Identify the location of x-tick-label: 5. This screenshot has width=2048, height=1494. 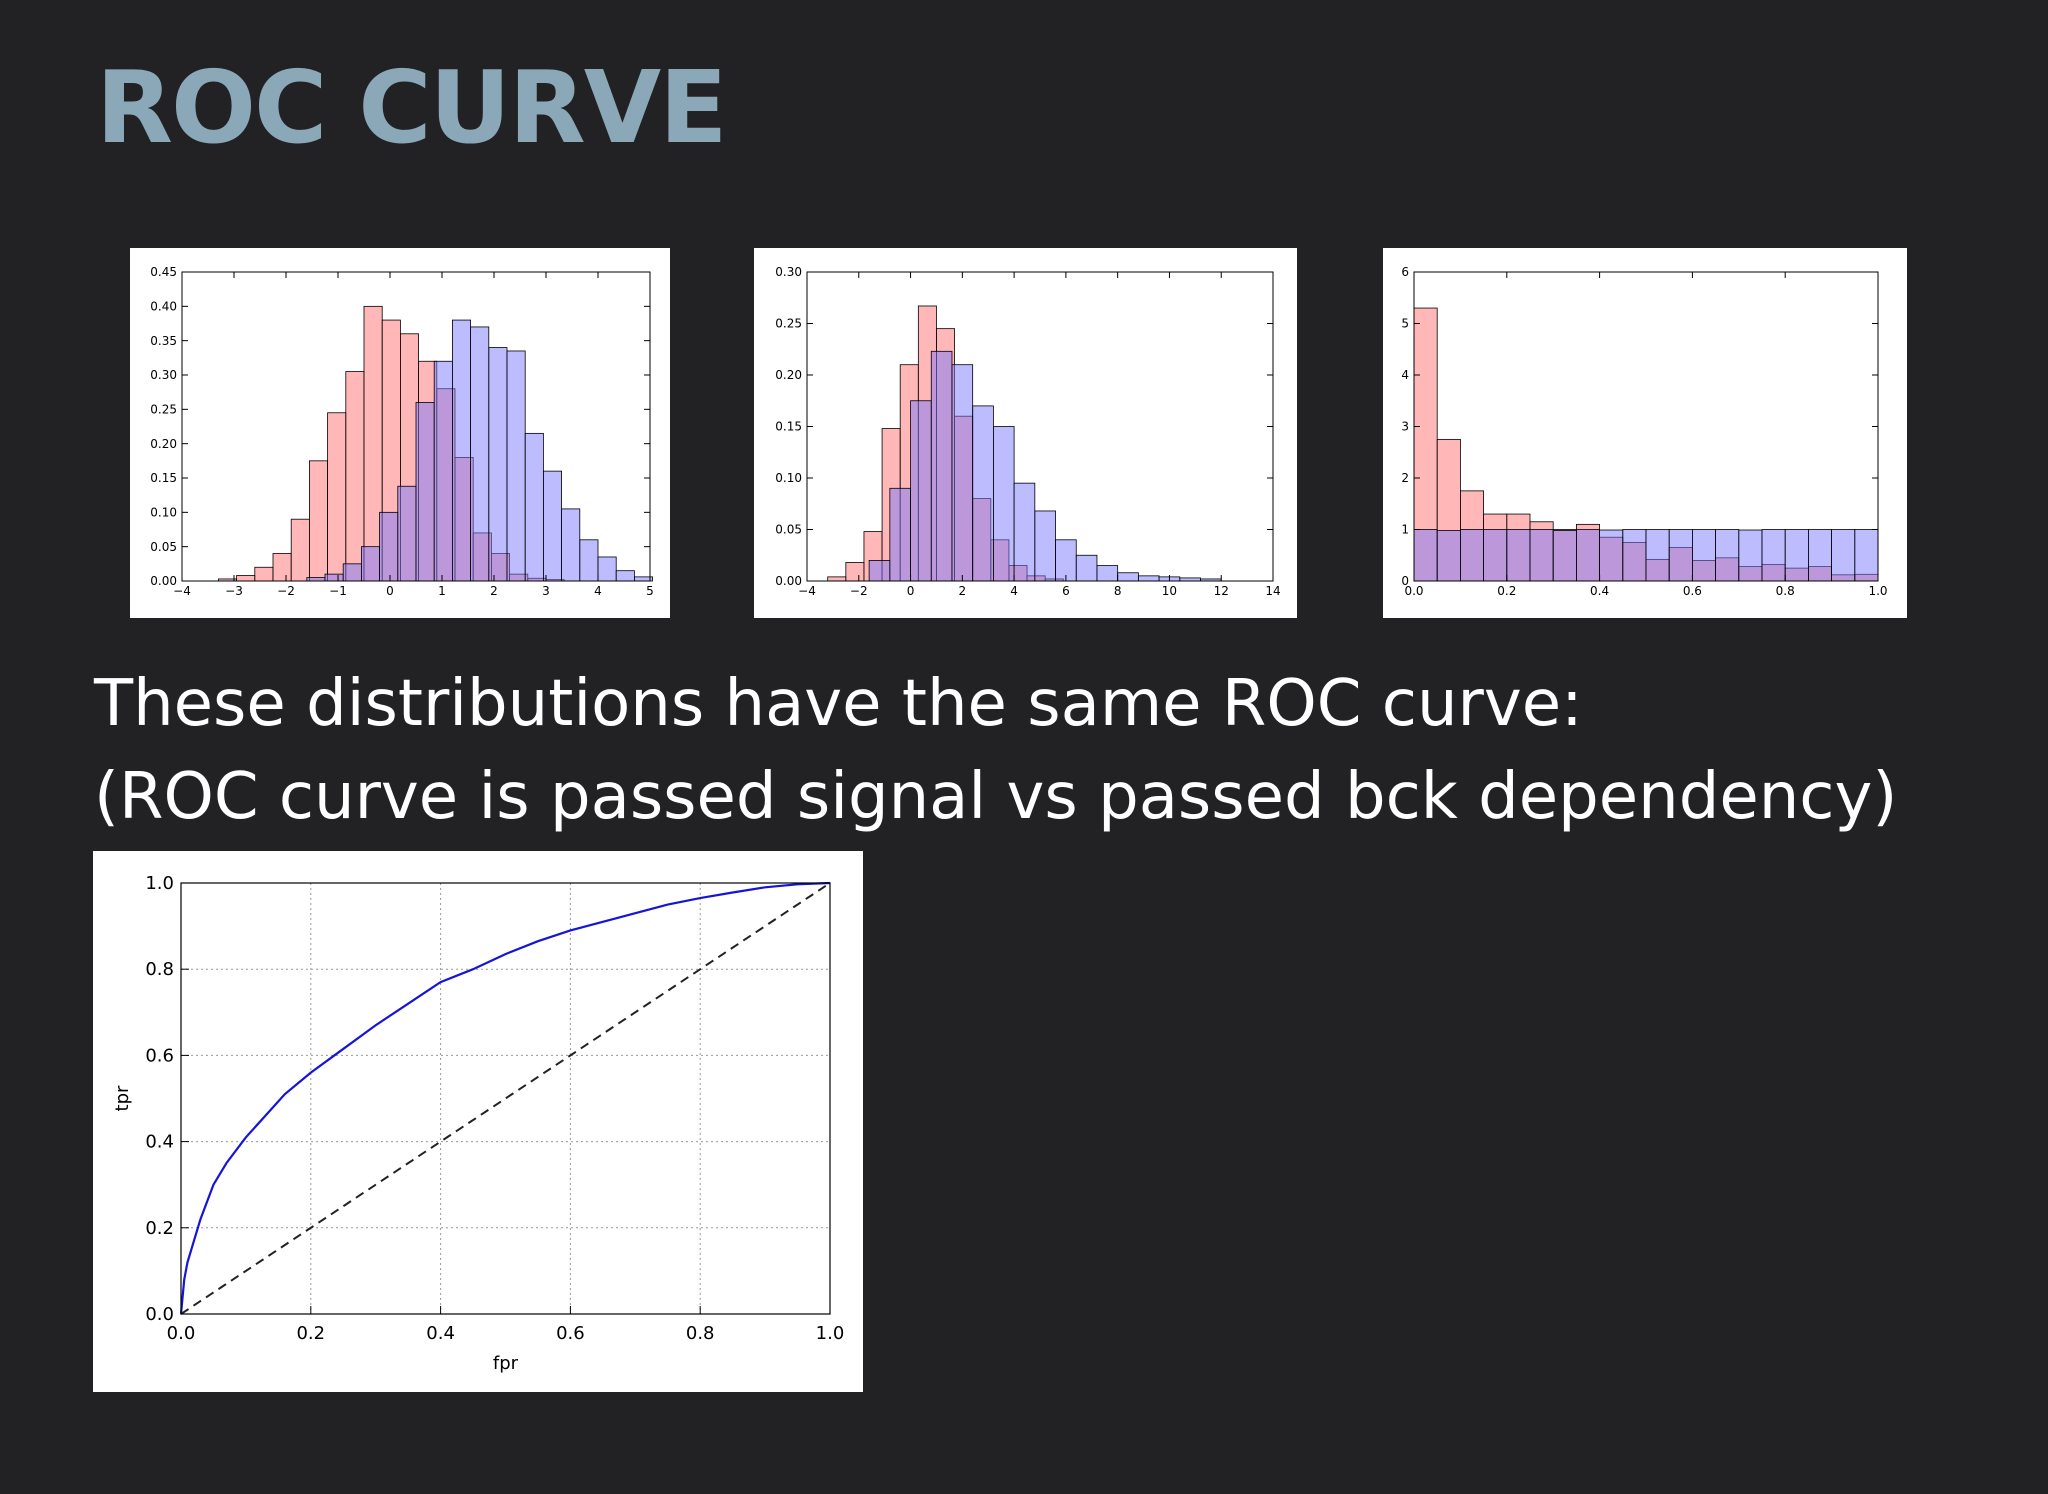
(650, 591).